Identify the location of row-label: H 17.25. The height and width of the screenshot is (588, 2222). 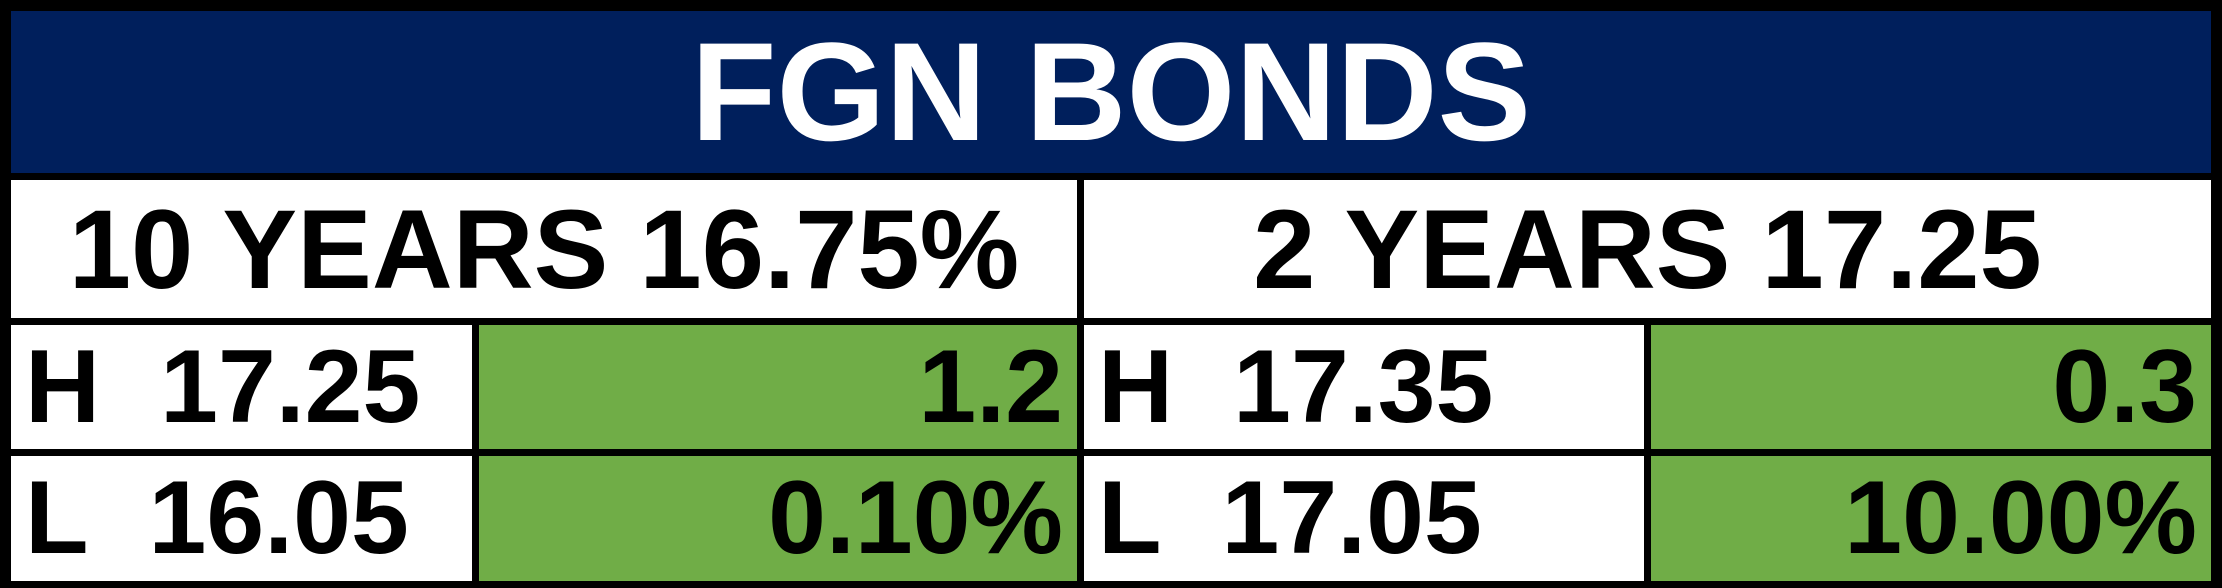
(241, 387).